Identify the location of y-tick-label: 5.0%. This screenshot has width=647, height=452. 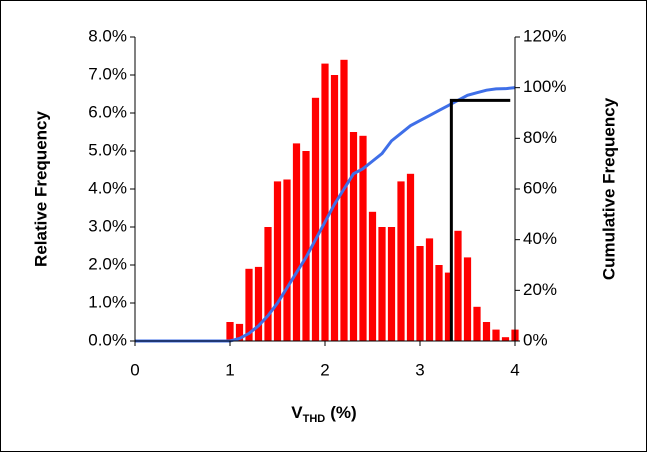
(107, 149).